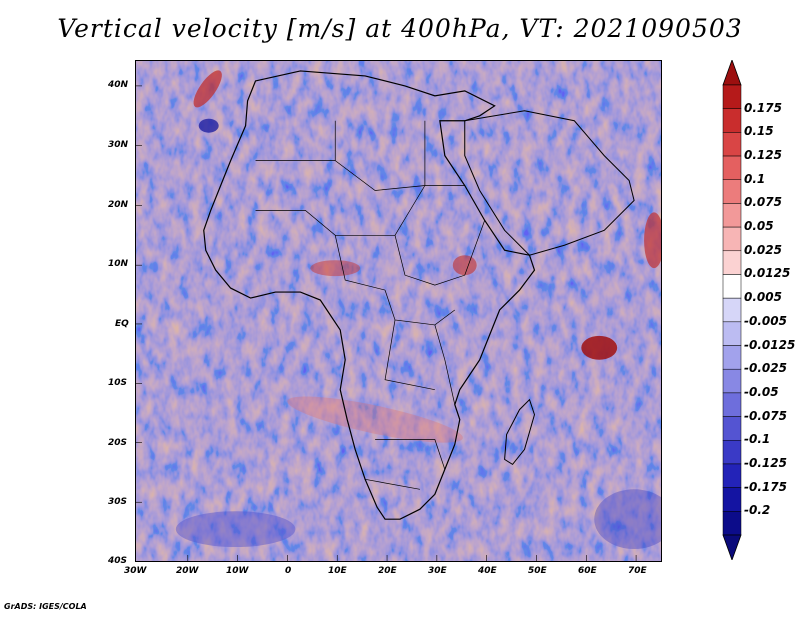 The width and height of the screenshot is (800, 618). I want to click on lat-label: EQ, so click(122, 324).